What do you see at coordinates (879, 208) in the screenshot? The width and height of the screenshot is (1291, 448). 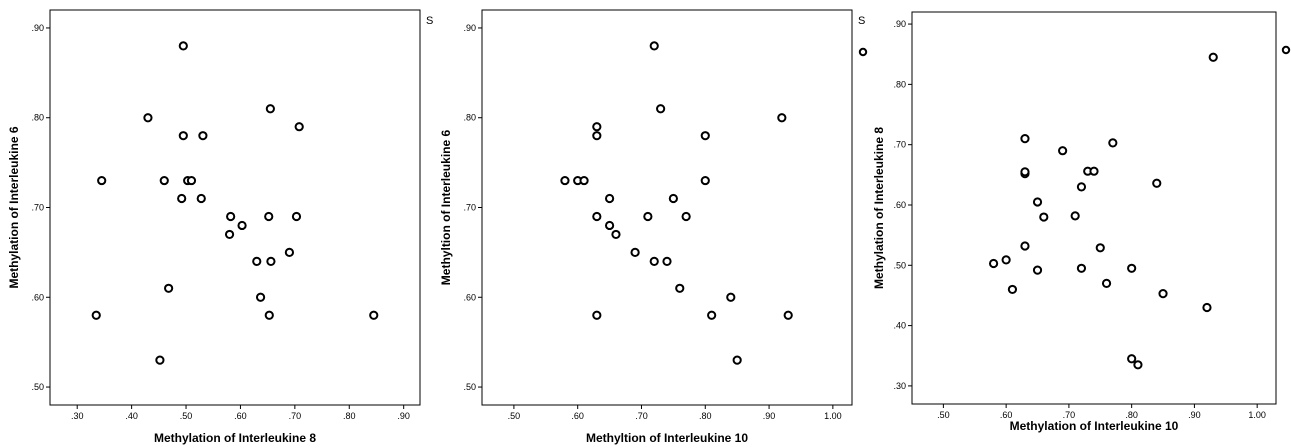 I see `y-axis-label: Methylation of Interleukine 8` at bounding box center [879, 208].